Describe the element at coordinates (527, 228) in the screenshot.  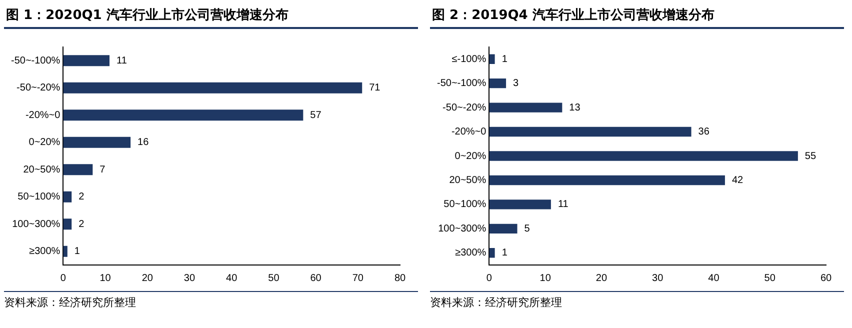
I see `data-label: 5` at that location.